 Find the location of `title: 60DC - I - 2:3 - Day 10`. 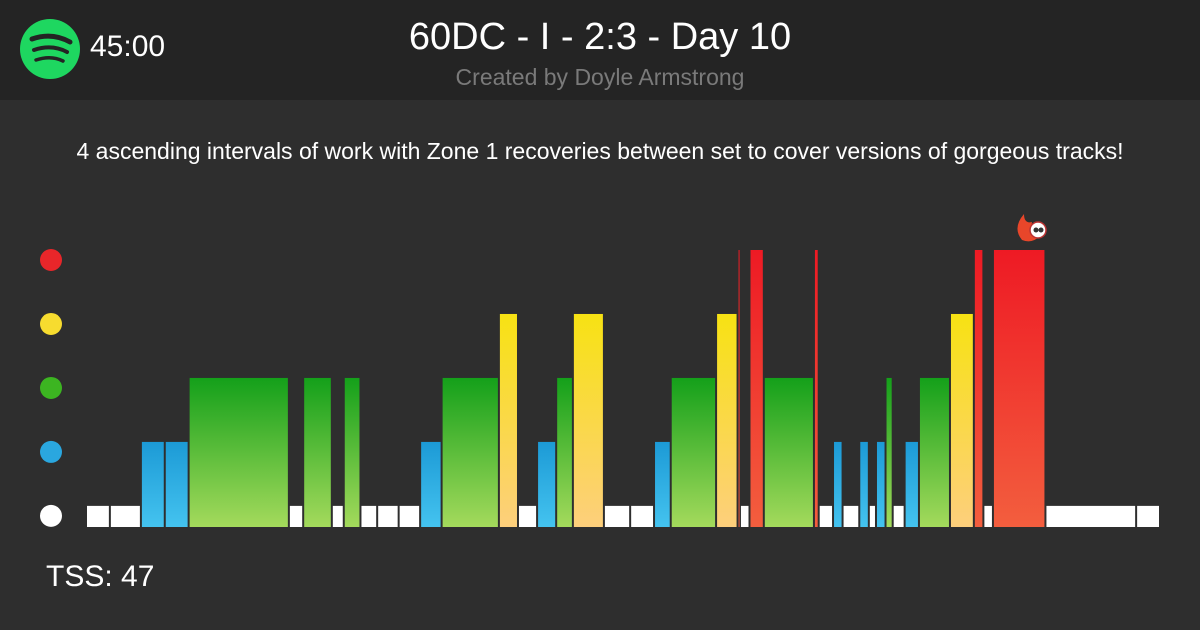

title: 60DC - I - 2:3 - Day 10 is located at coordinates (600, 37).